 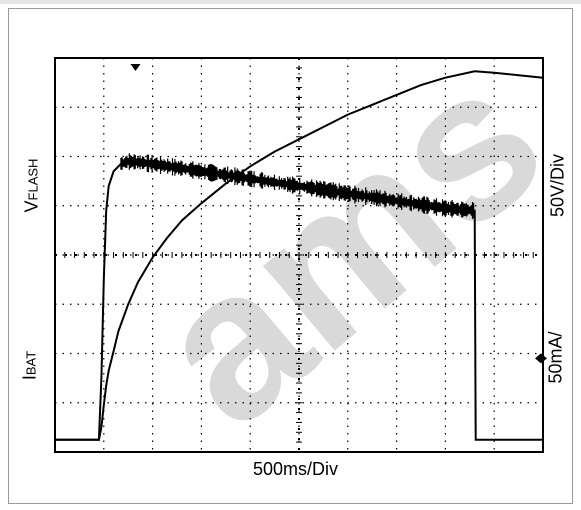 What do you see at coordinates (297, 186) in the screenshot?
I see `trace-2-noise-band` at bounding box center [297, 186].